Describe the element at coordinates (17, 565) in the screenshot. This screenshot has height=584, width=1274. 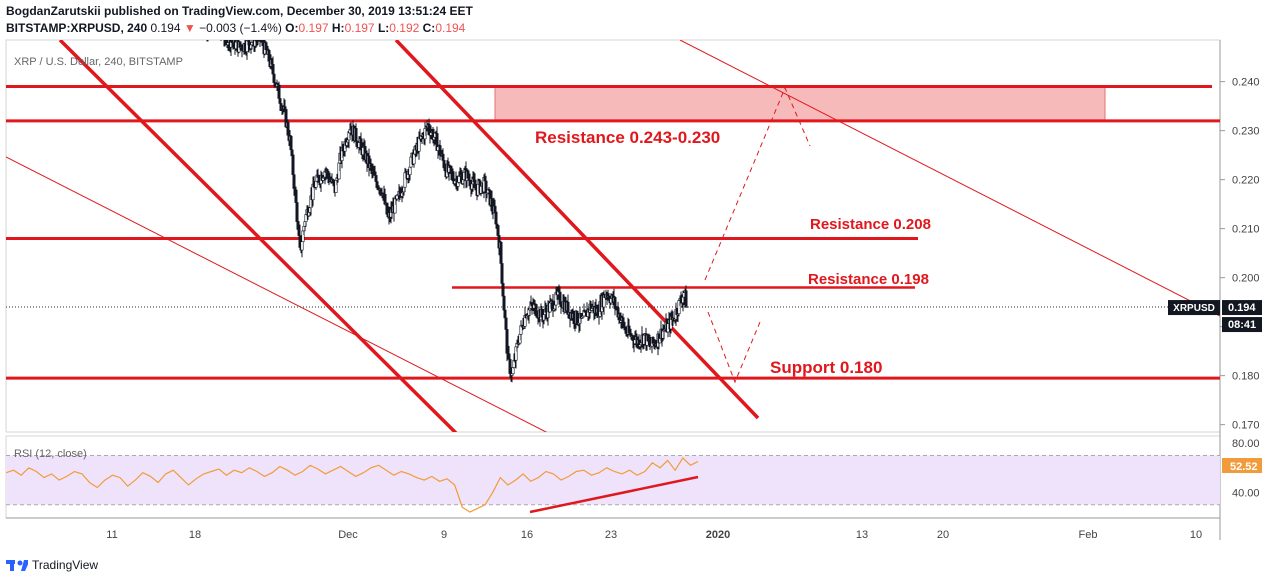
I see `tradingview-logo-icon` at that location.